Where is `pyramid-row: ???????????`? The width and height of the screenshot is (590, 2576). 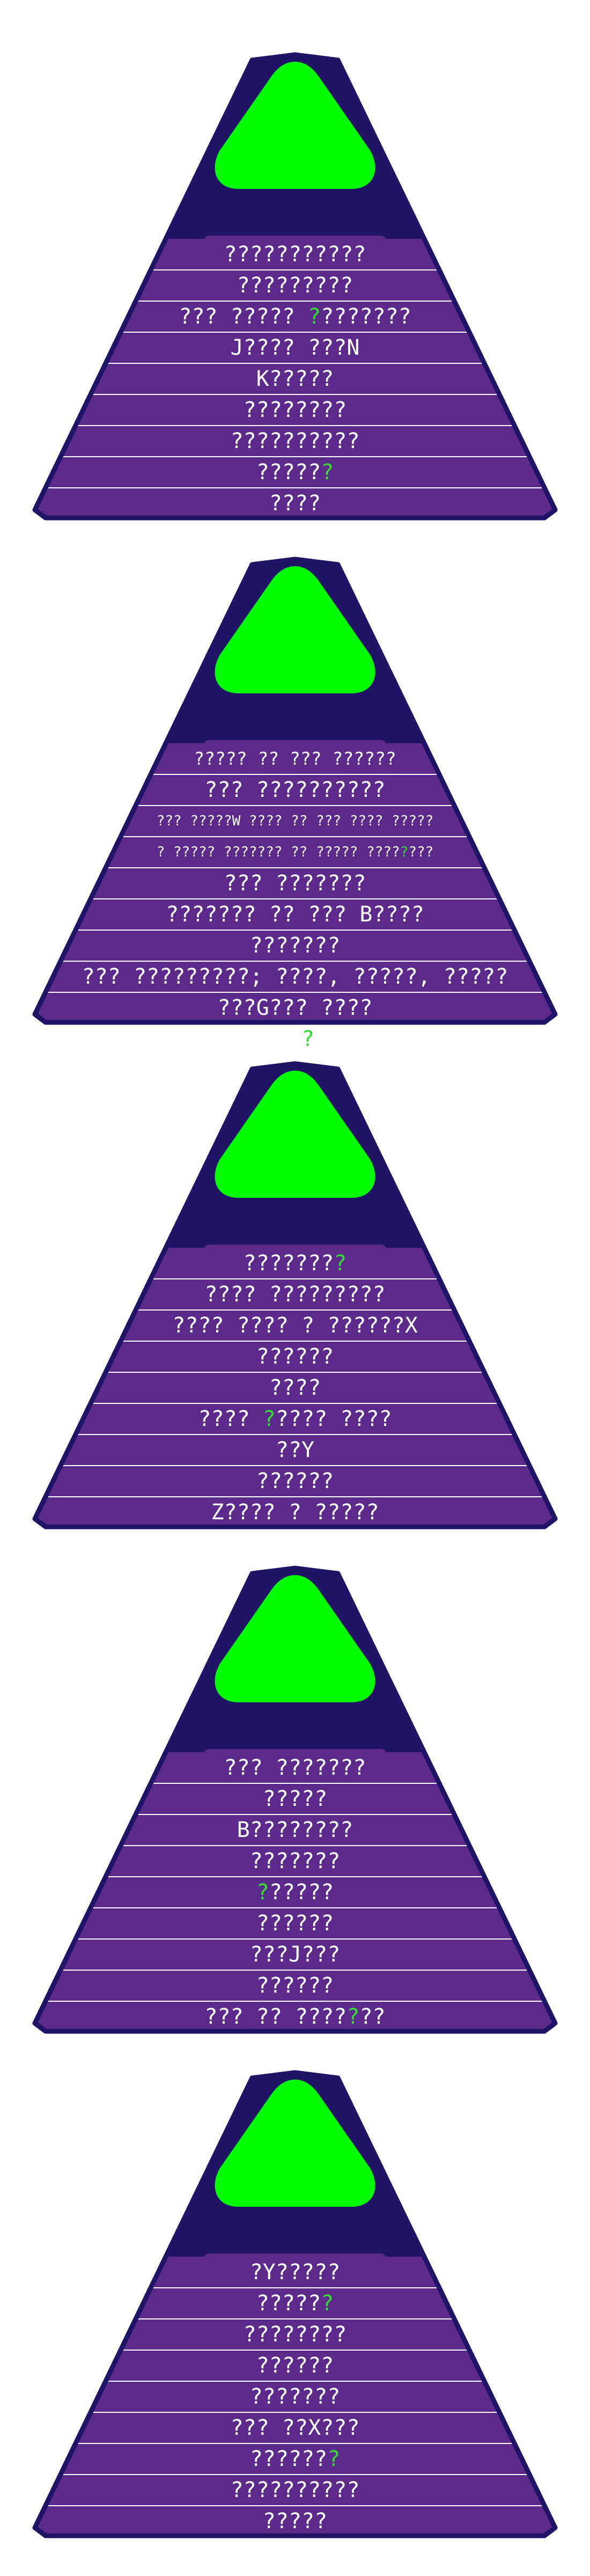
pyramid-row: ??????????? is located at coordinates (295, 254).